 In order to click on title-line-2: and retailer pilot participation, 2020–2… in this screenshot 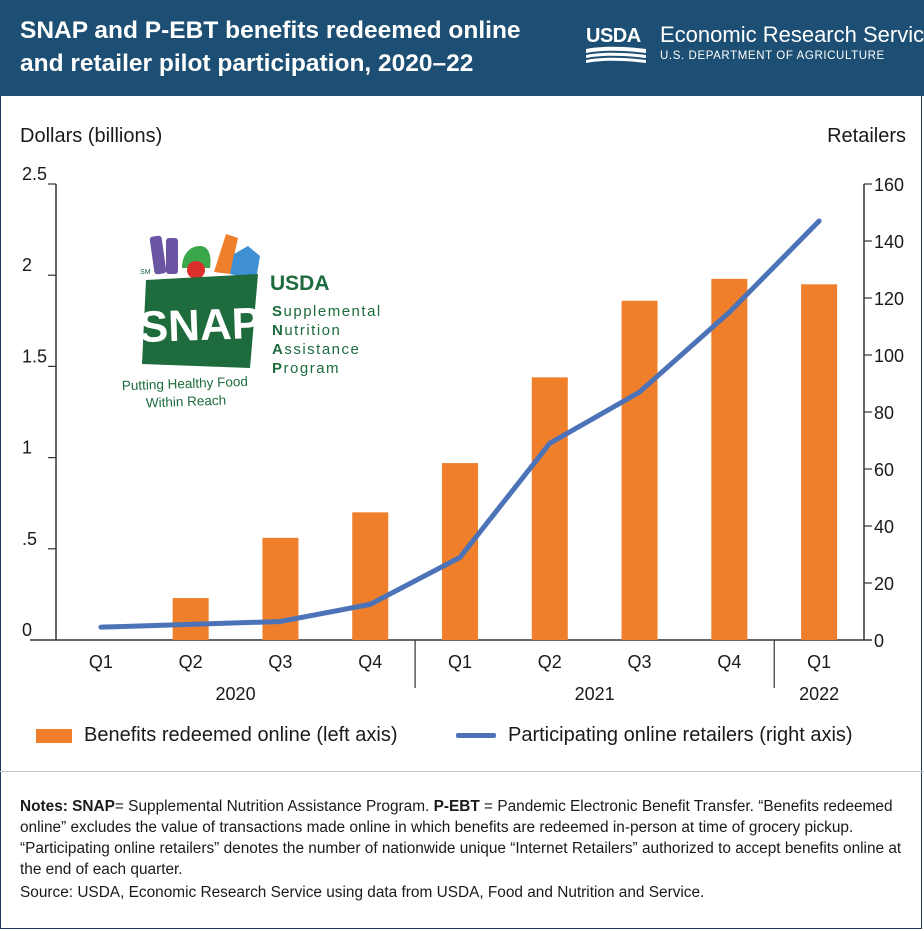, I will do `click(247, 63)`.